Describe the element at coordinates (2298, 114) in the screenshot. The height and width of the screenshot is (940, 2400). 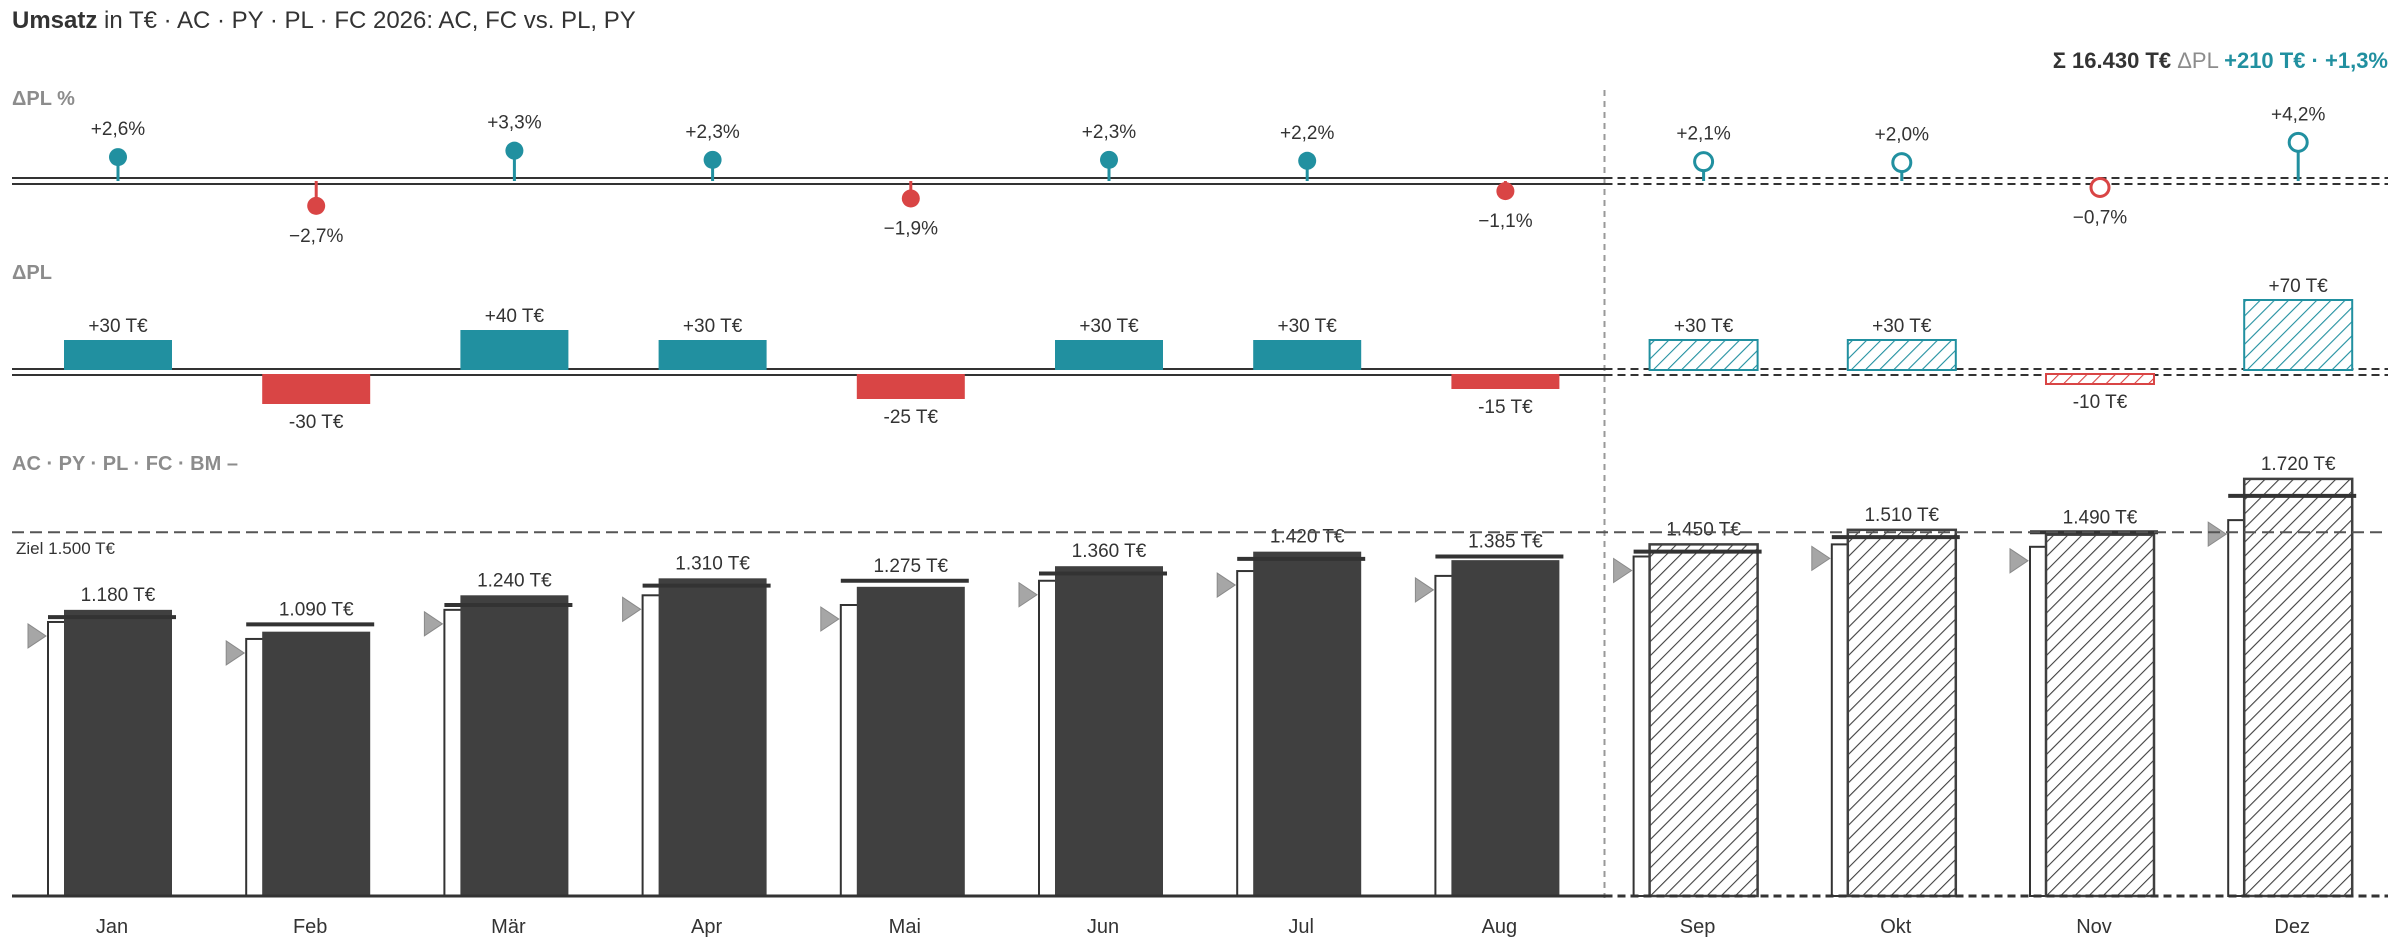
I see `pct-label: +4,2%` at that location.